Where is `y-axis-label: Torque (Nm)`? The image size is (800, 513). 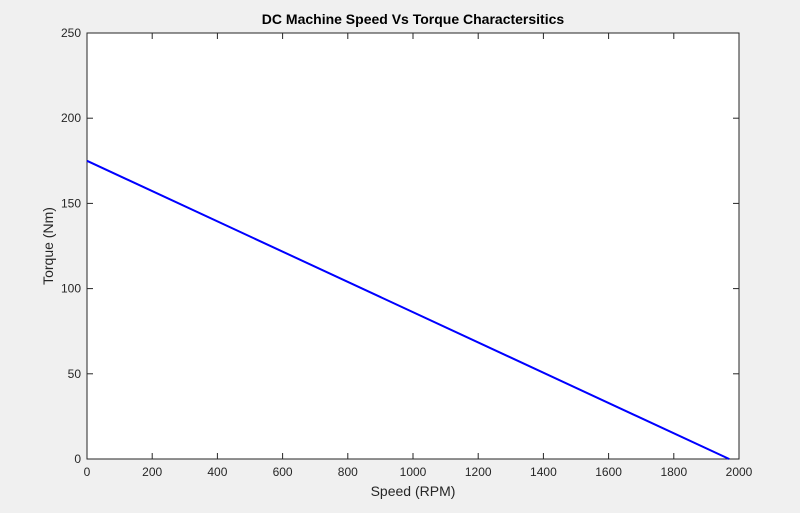
y-axis-label: Torque (Nm) is located at coordinates (48, 246).